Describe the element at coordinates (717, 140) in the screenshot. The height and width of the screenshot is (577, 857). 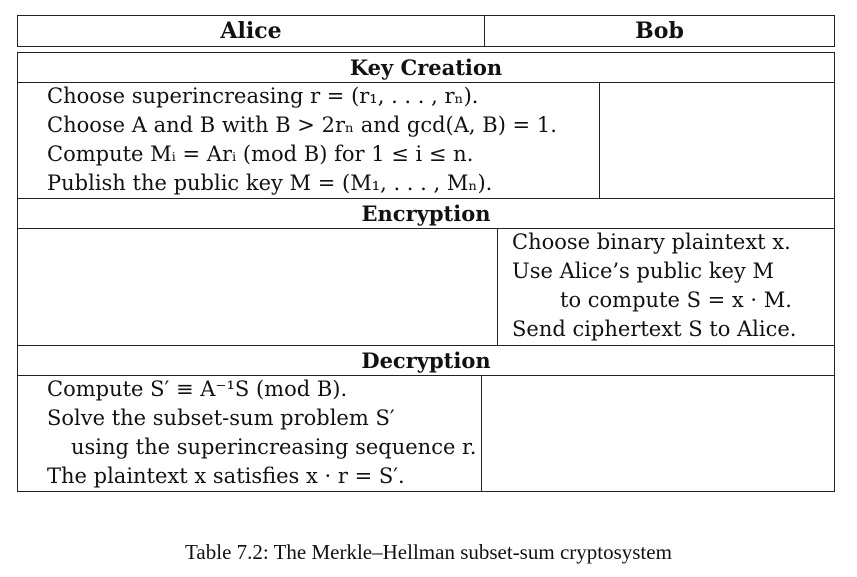
I see `key-creation-bob-cell` at that location.